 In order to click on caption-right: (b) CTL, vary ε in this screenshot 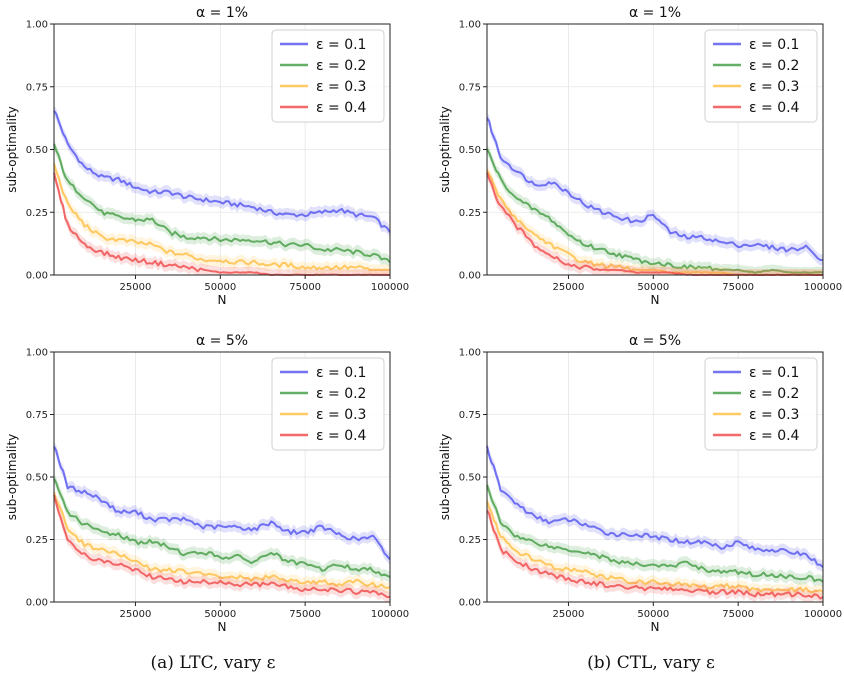, I will do `click(651, 663)`.